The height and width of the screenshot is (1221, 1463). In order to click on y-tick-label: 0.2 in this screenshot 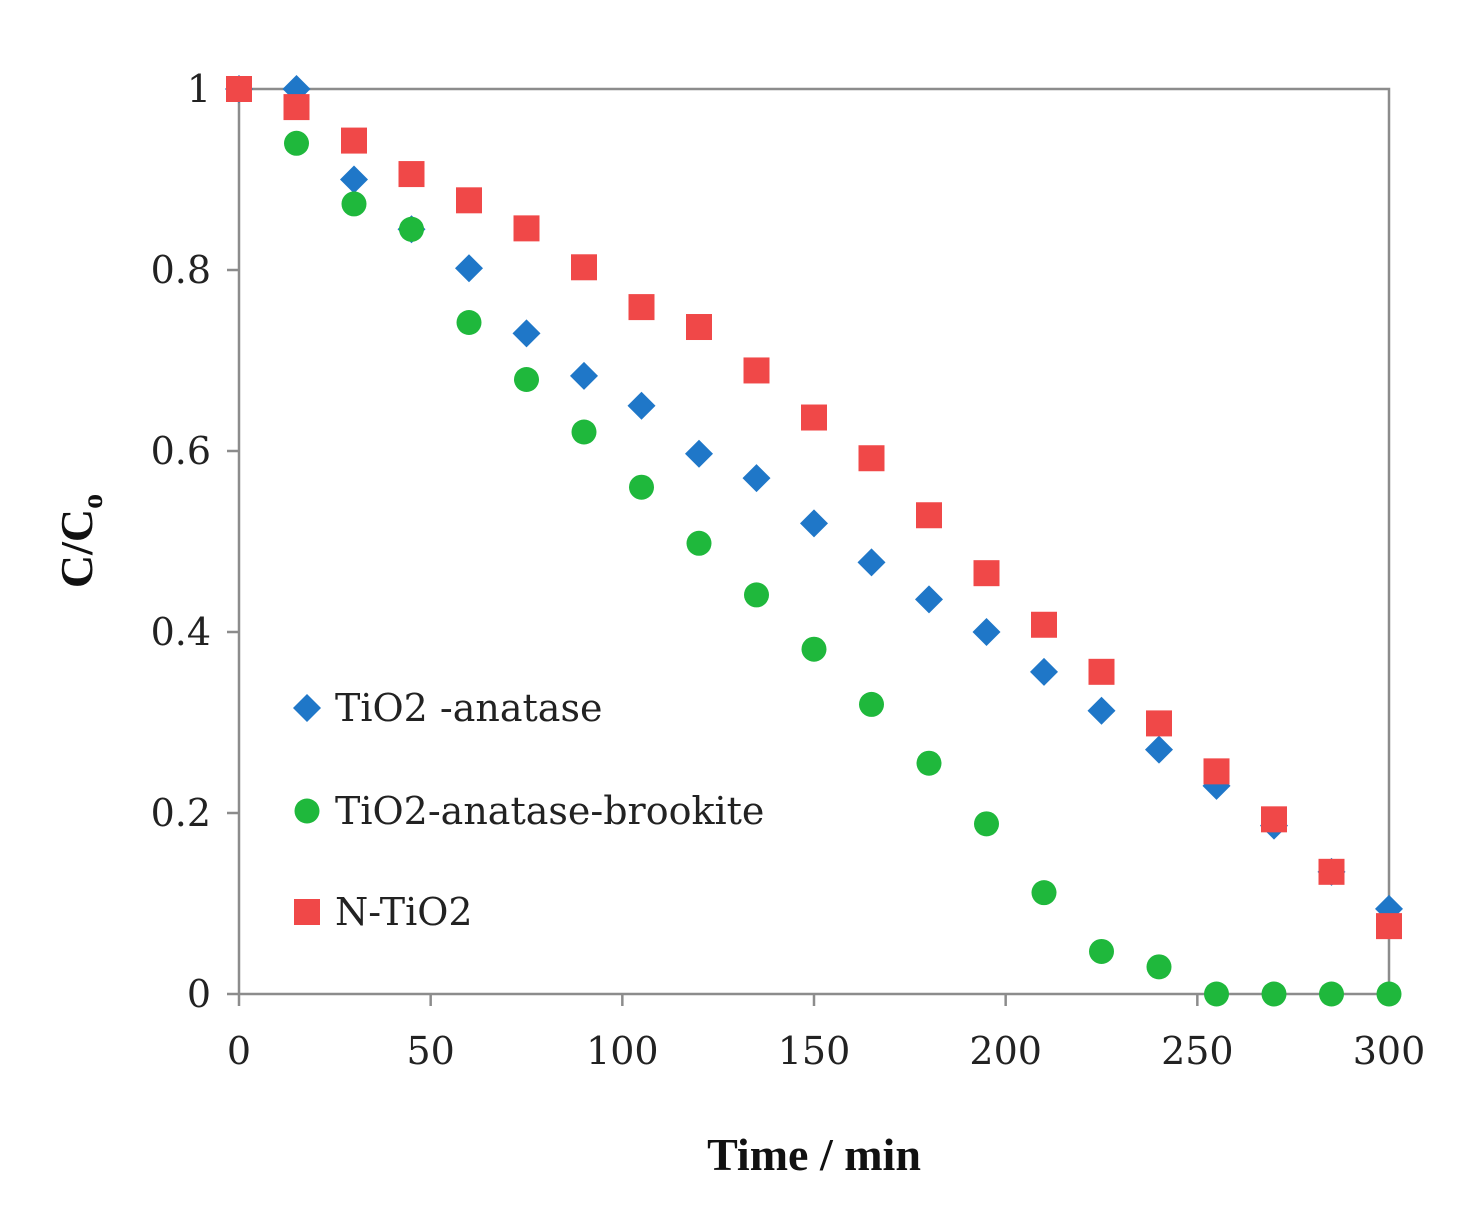, I will do `click(181, 813)`.